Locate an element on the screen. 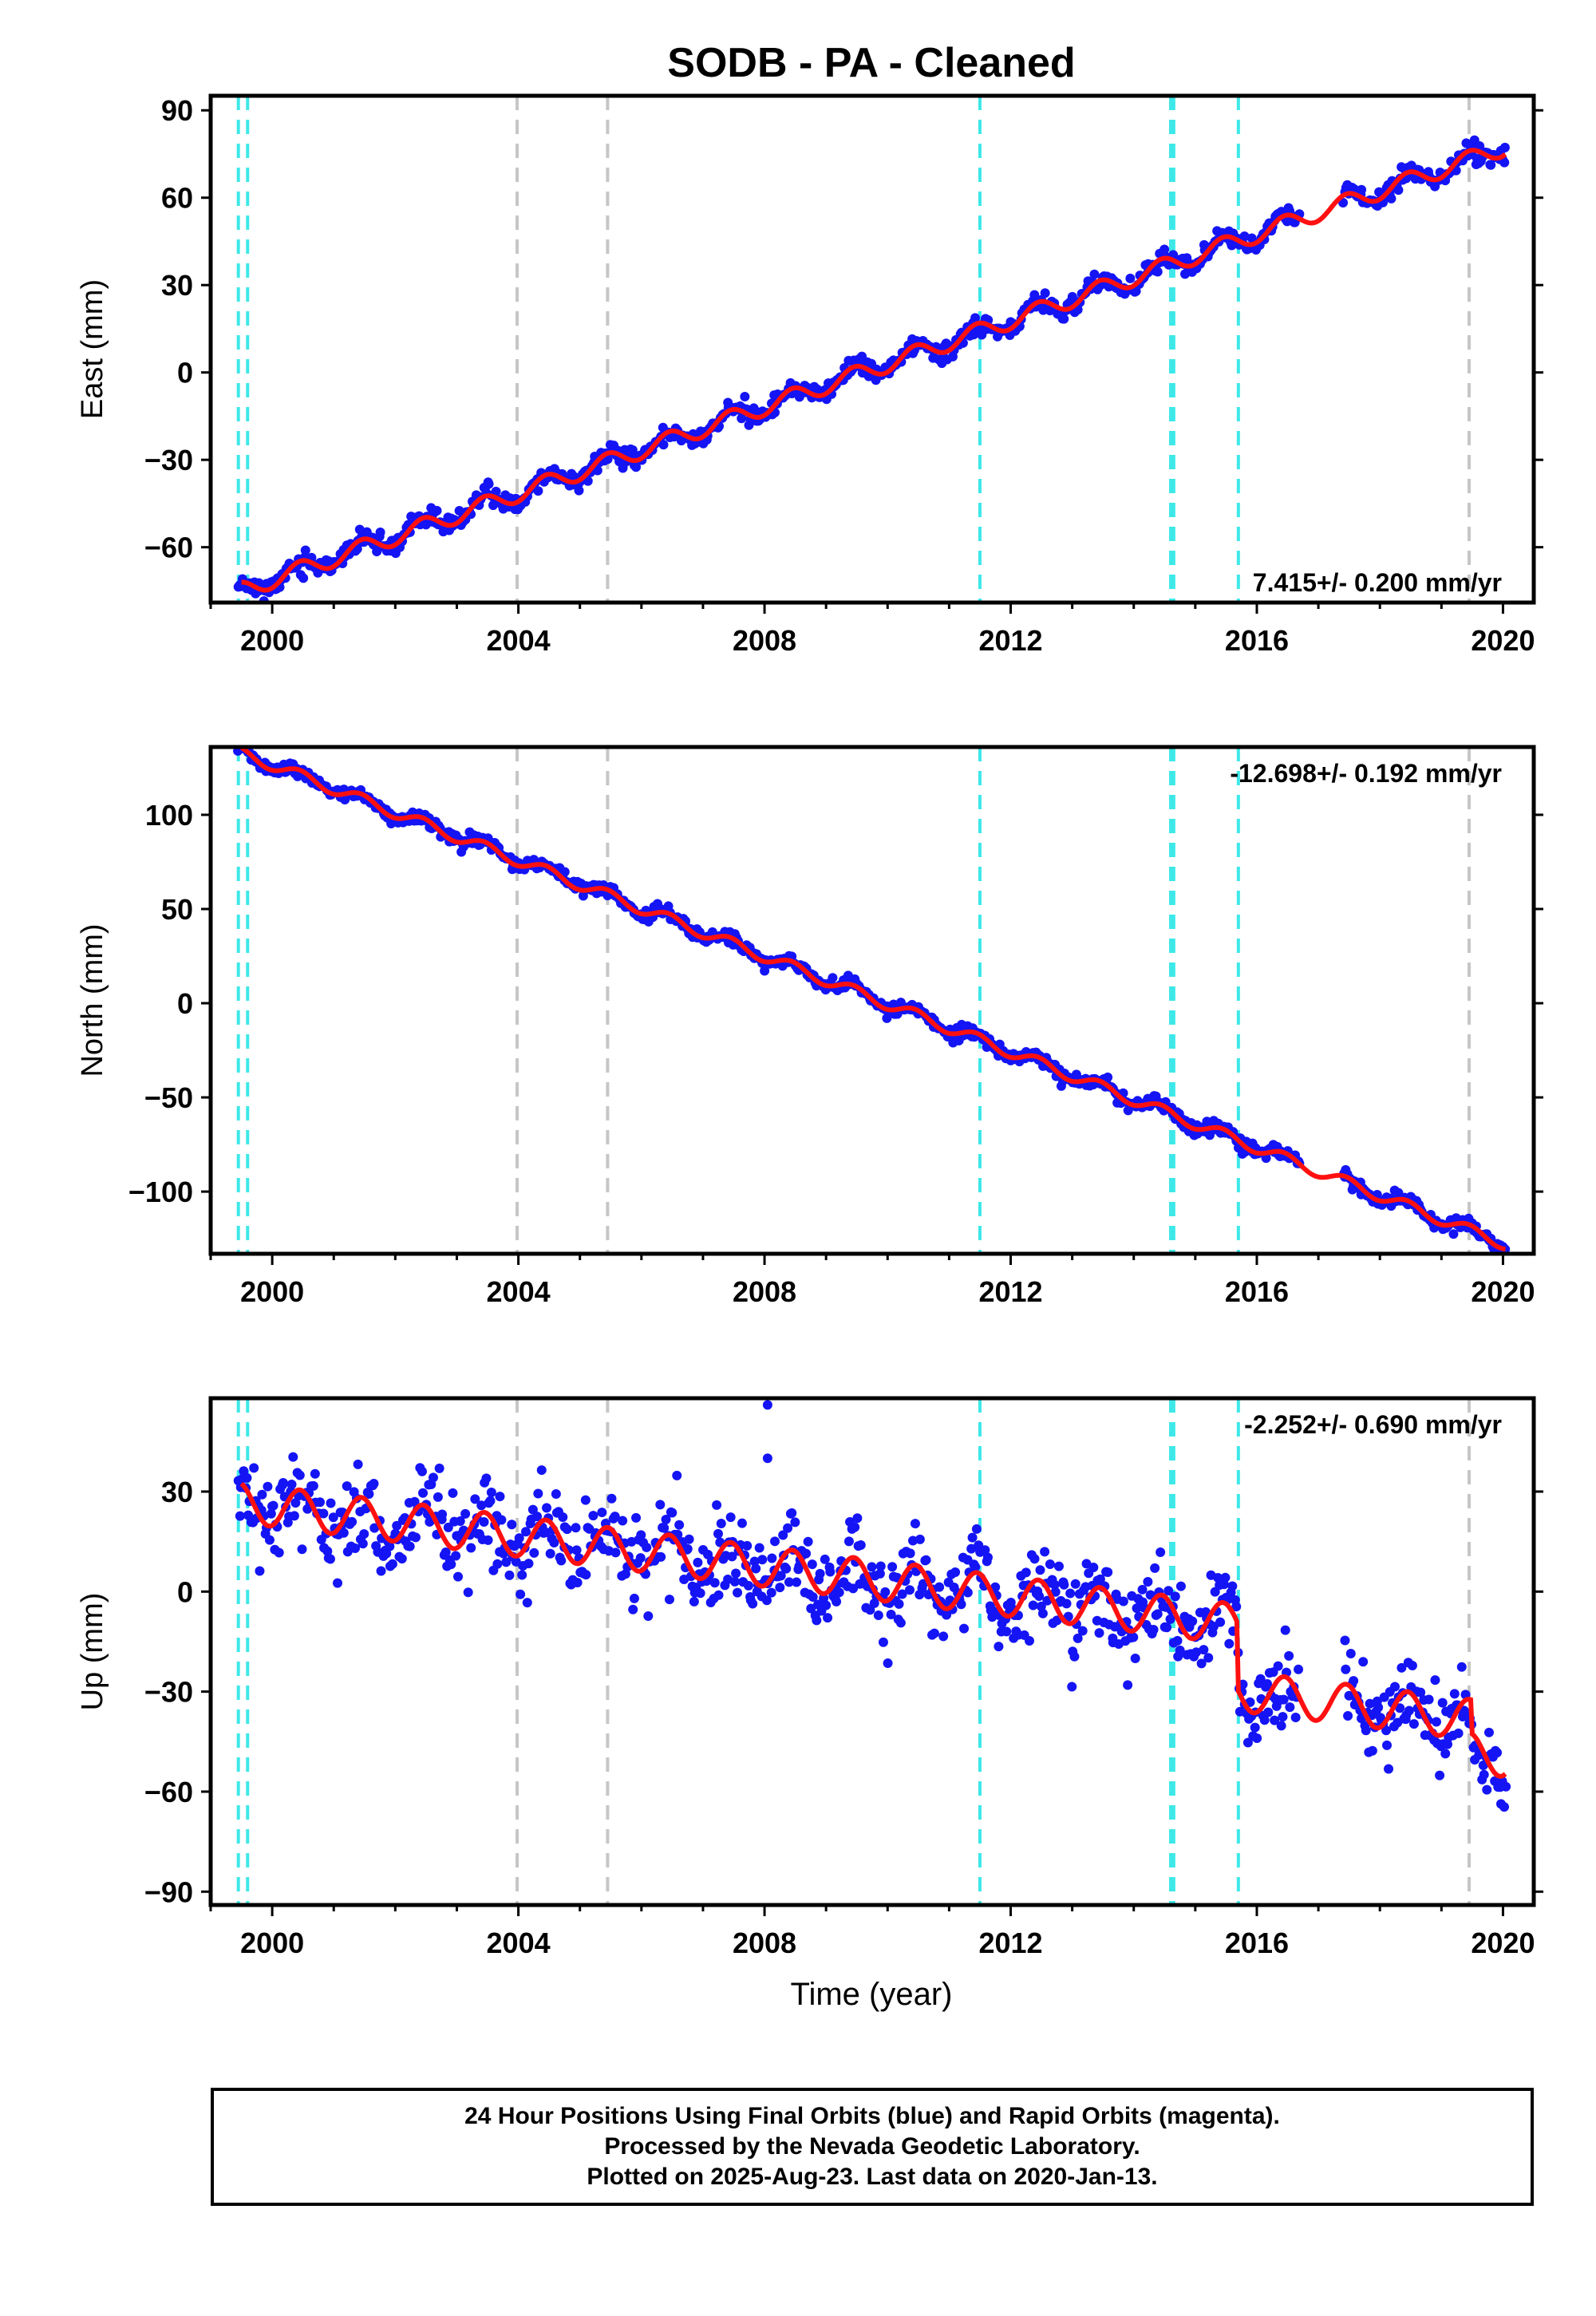 This screenshot has height=2316, width=1596. model-curve-up is located at coordinates (873, 1630).